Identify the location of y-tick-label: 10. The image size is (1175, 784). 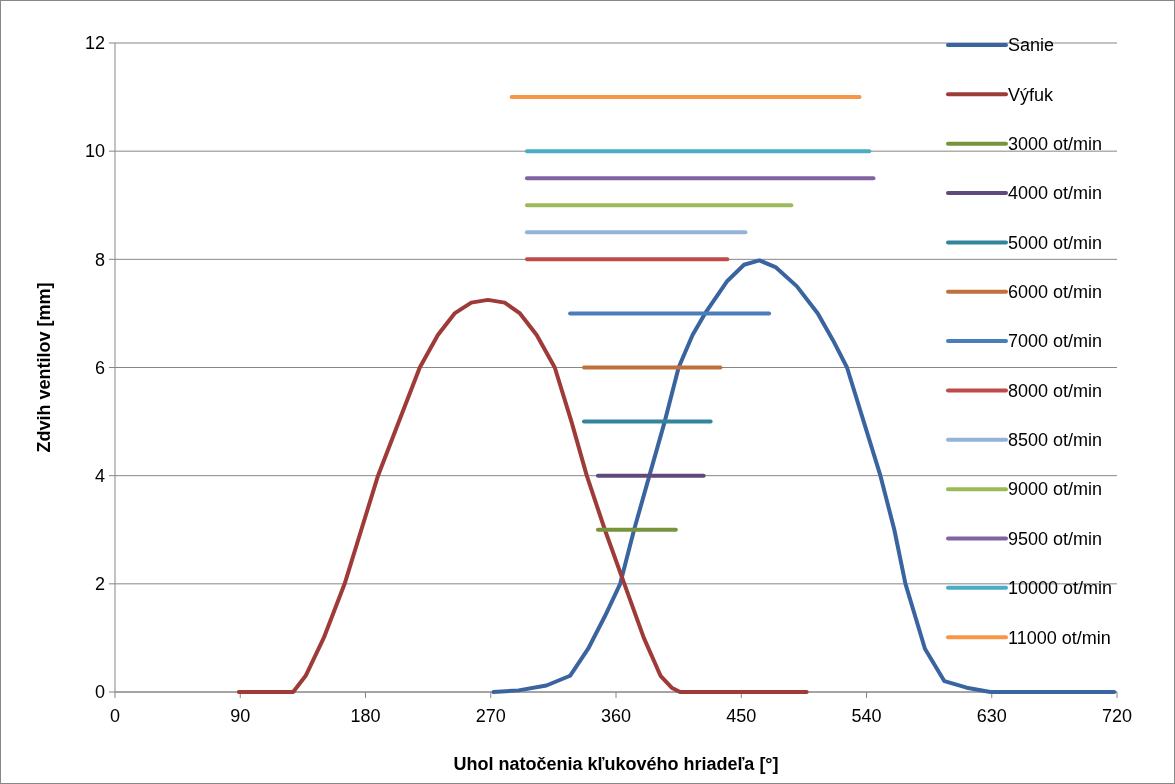
(94, 151).